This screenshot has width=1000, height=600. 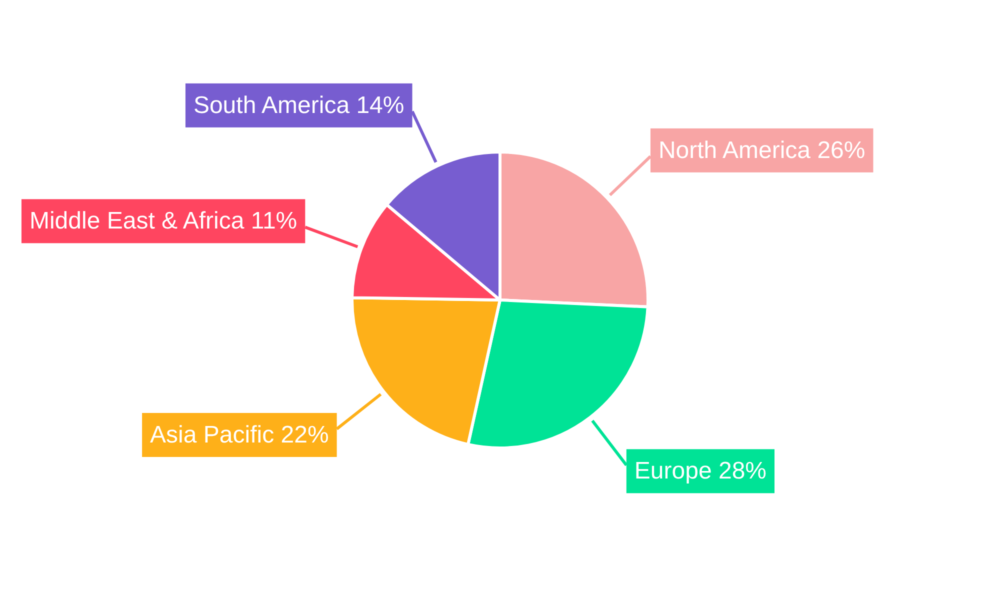 What do you see at coordinates (239, 434) in the screenshot?
I see `slice-label: Asia Pacific 22%` at bounding box center [239, 434].